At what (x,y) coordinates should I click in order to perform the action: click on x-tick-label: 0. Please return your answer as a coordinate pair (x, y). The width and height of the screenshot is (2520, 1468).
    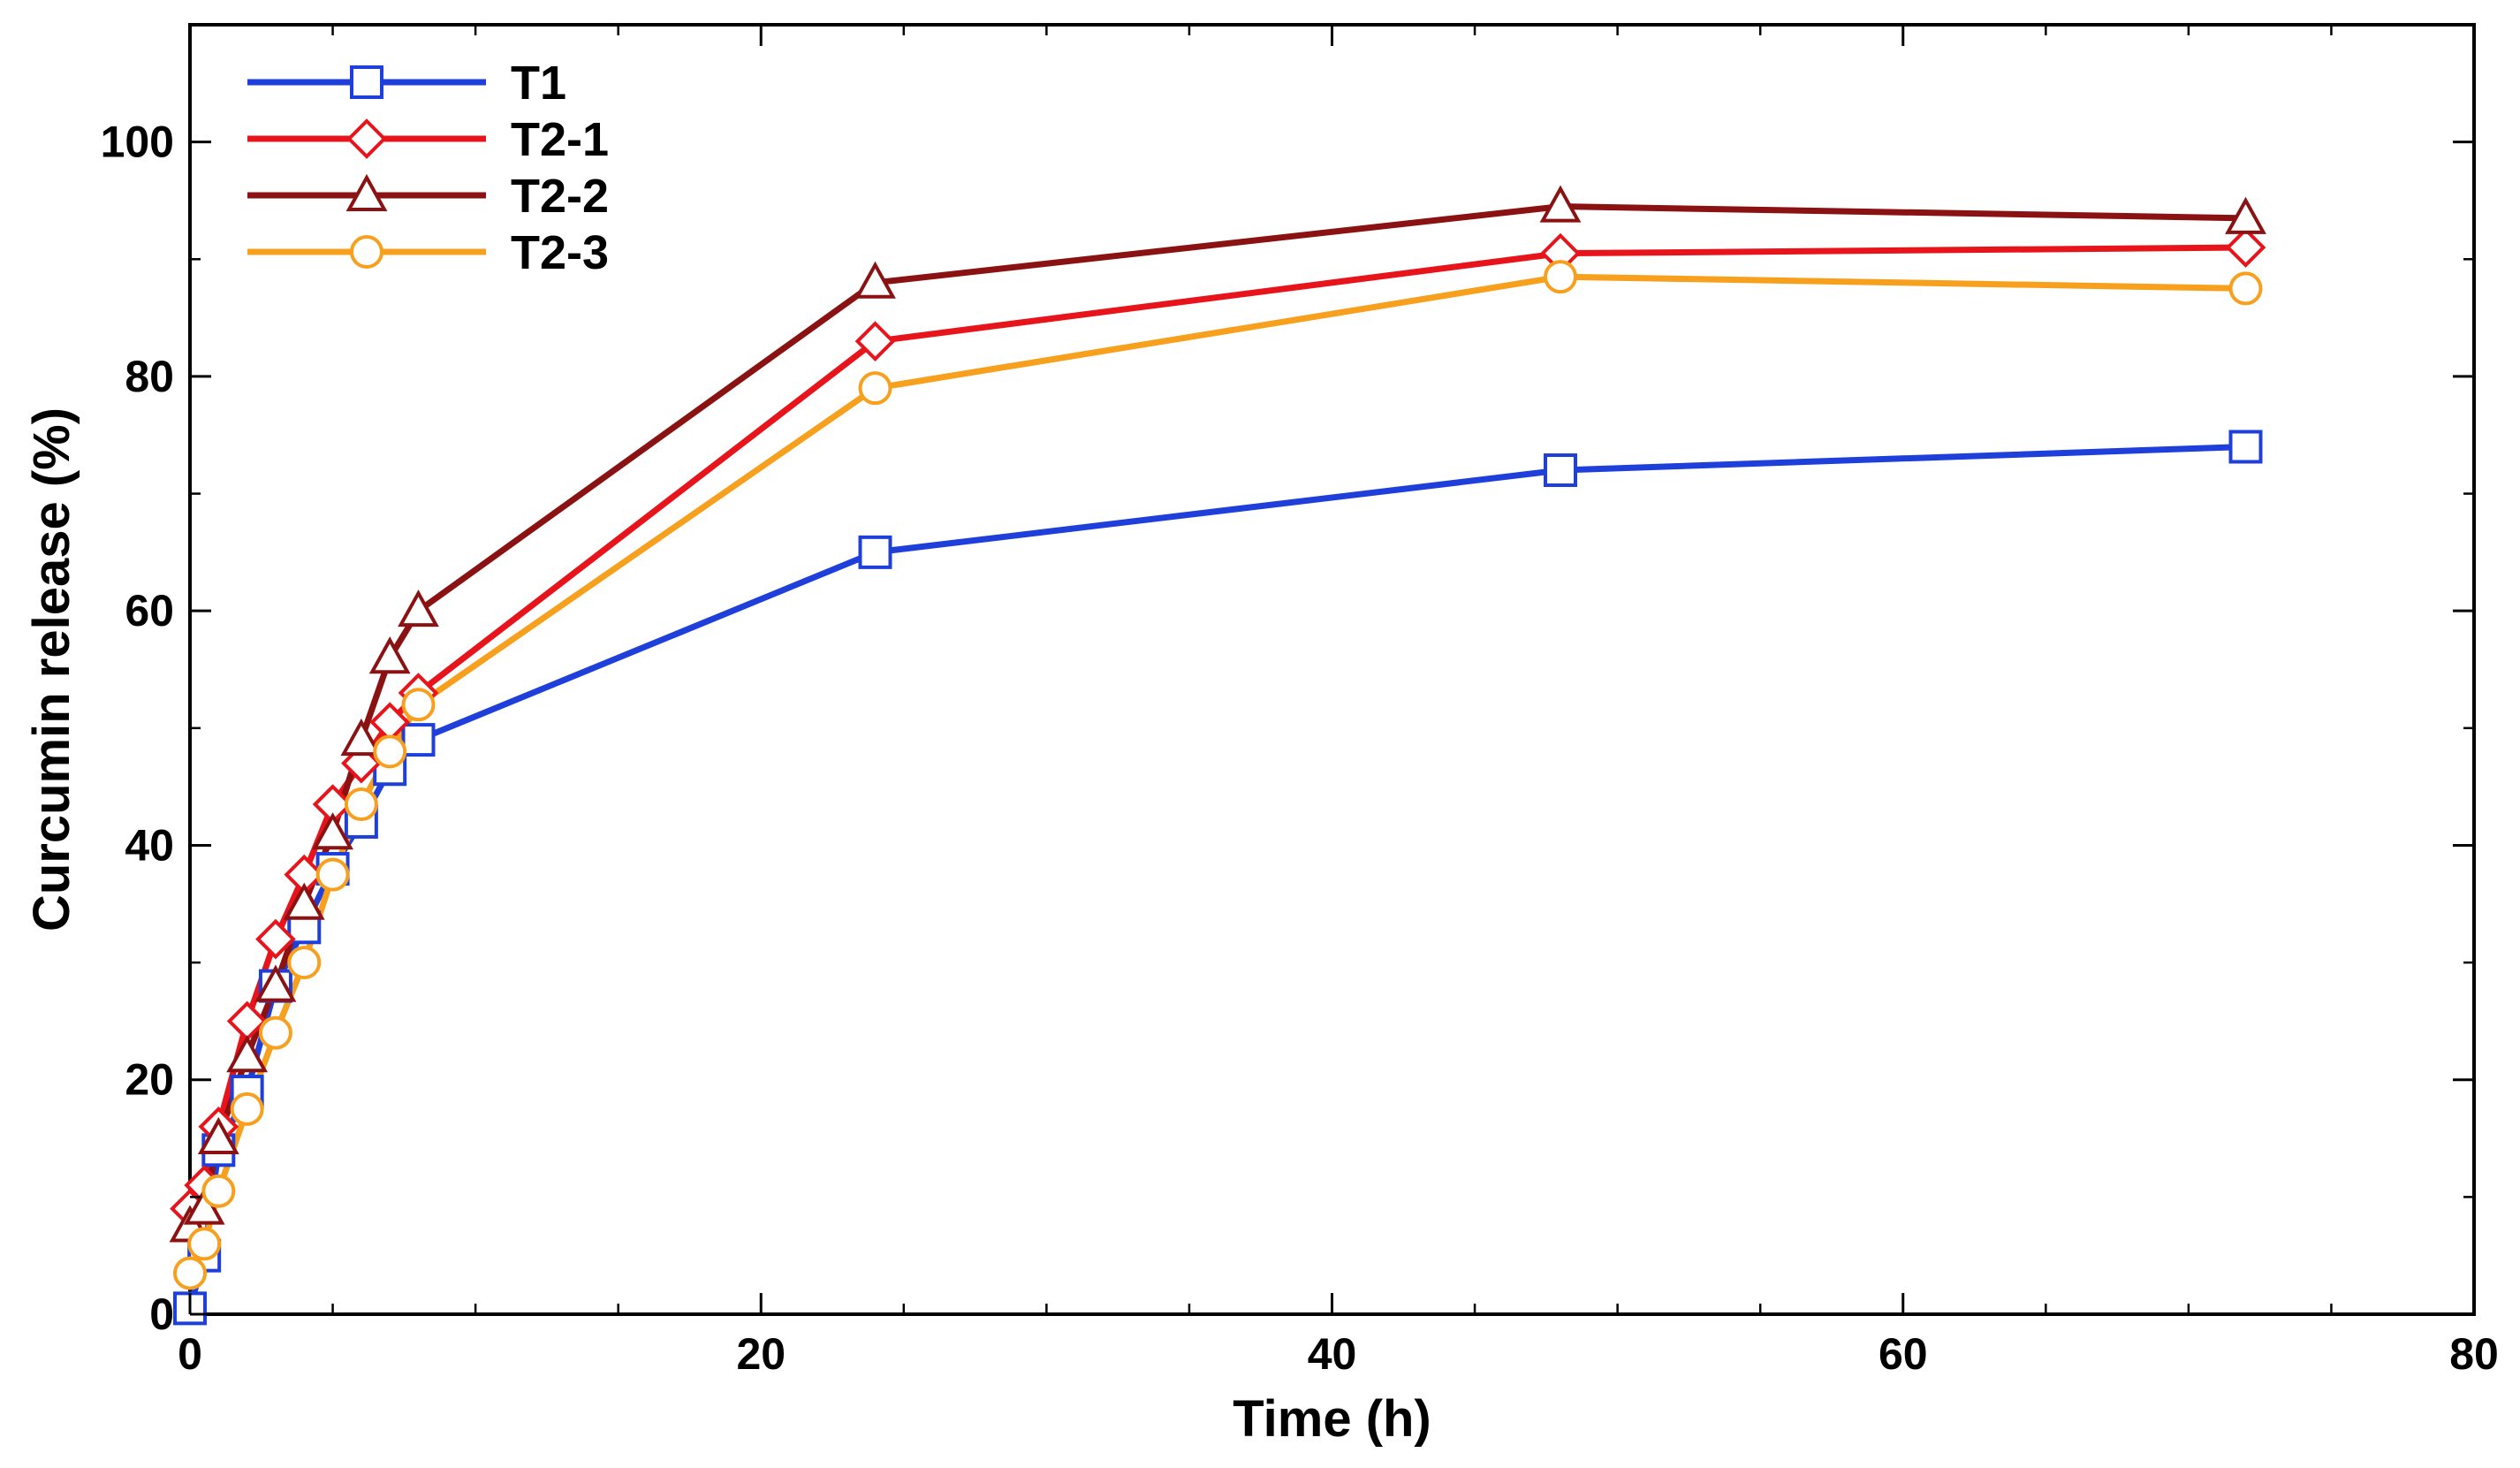
    Looking at the image, I should click on (190, 1354).